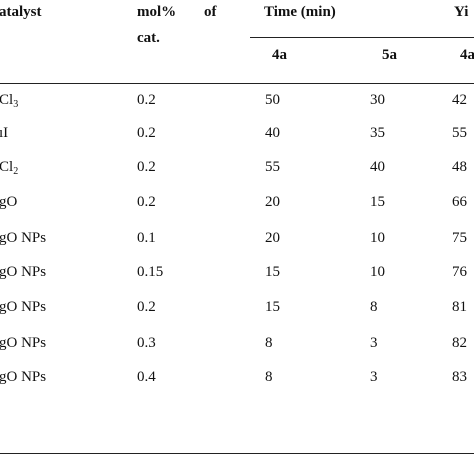 The width and height of the screenshot is (474, 474). Describe the element at coordinates (467, 55) in the screenshot. I see `header-yield-4a: 4a` at that location.